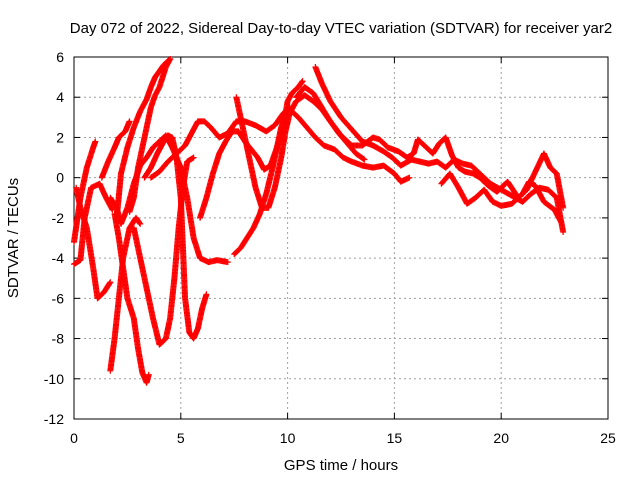  I want to click on y-tick-label: -2, so click(58, 218).